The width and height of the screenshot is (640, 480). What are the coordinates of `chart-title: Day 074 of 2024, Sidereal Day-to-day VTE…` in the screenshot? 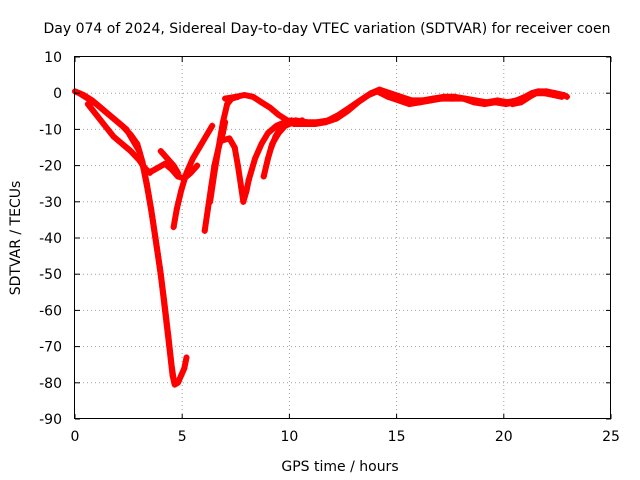 It's located at (327, 29).